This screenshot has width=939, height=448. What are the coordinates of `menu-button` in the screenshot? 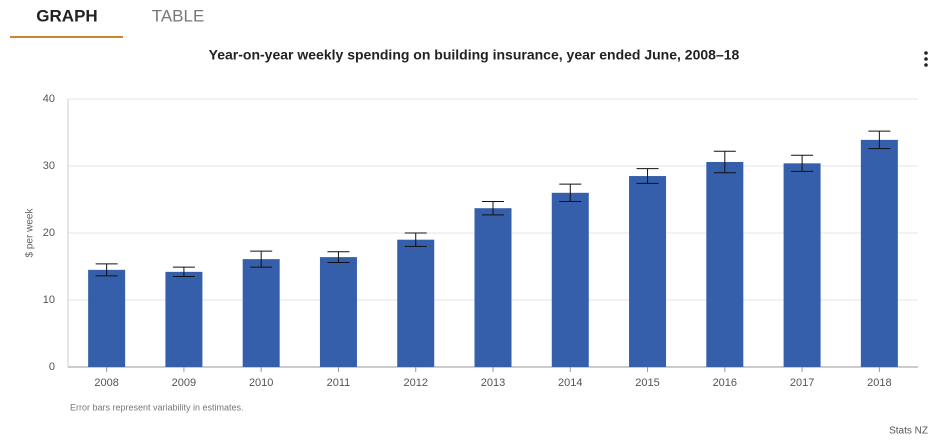 It's located at (926, 59).